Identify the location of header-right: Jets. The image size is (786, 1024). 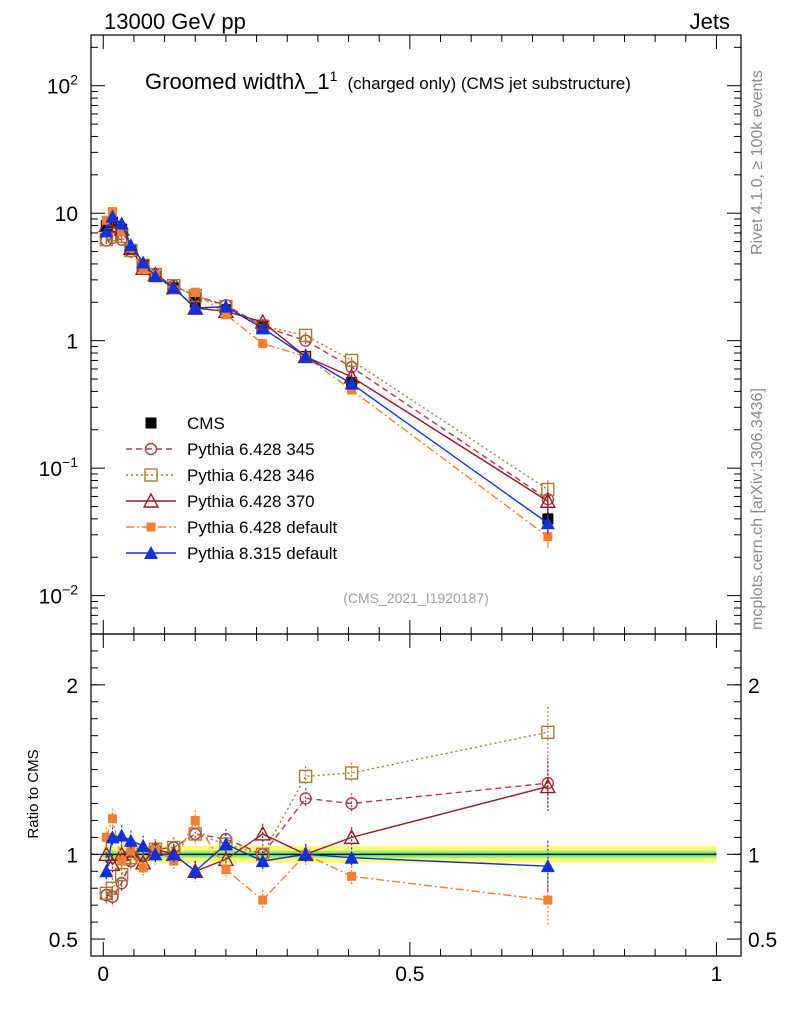
(710, 21).